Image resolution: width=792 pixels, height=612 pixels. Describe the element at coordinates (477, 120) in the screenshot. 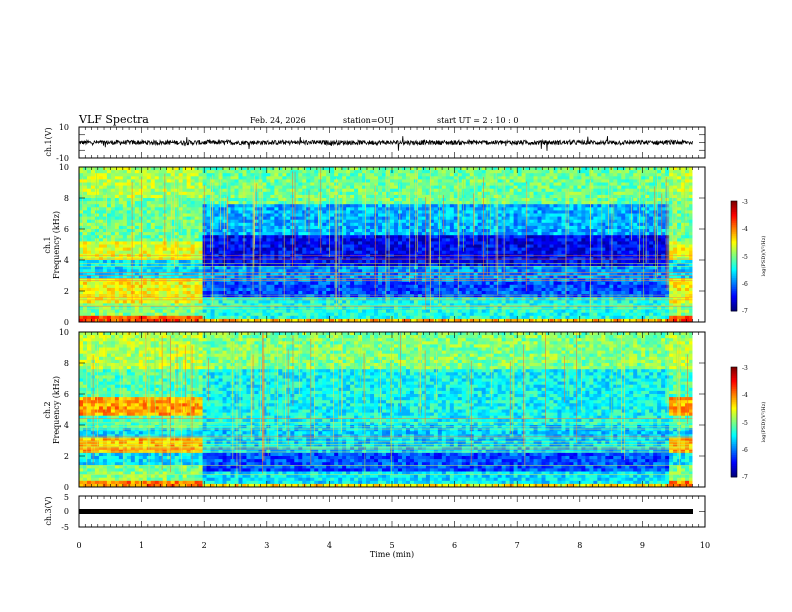

I see `start-ut-label: start UT = 2 : 10 : 0` at that location.